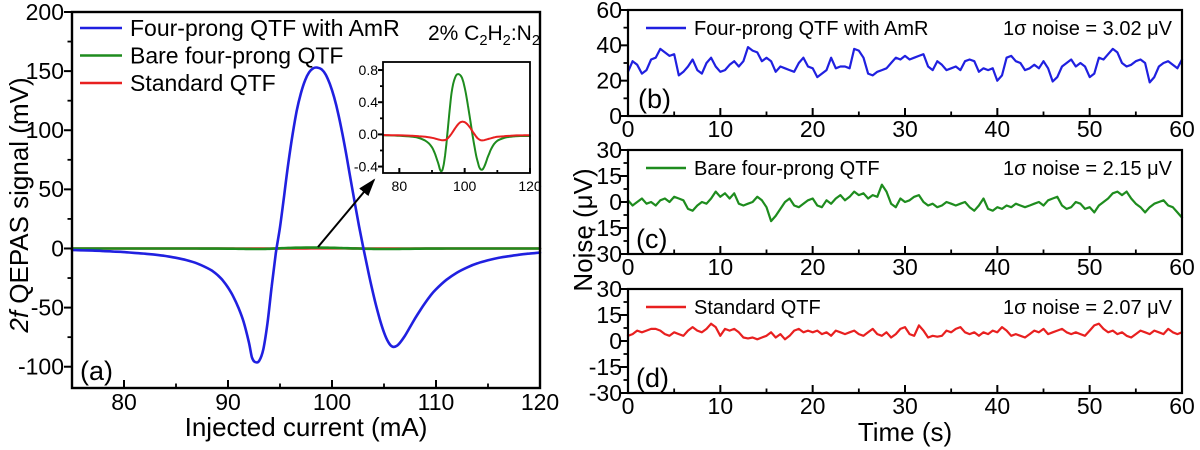  What do you see at coordinates (436, 402) in the screenshot?
I see `x-tick-label: 110` at bounding box center [436, 402].